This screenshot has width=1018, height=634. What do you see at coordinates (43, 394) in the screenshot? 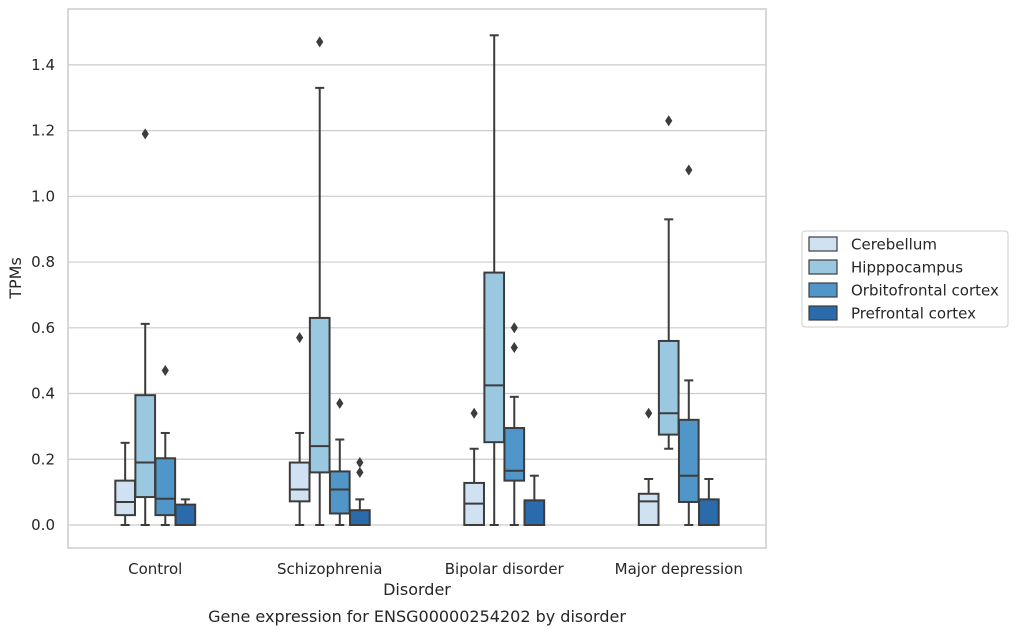
I see `y-tick-label: 0.4` at bounding box center [43, 394].